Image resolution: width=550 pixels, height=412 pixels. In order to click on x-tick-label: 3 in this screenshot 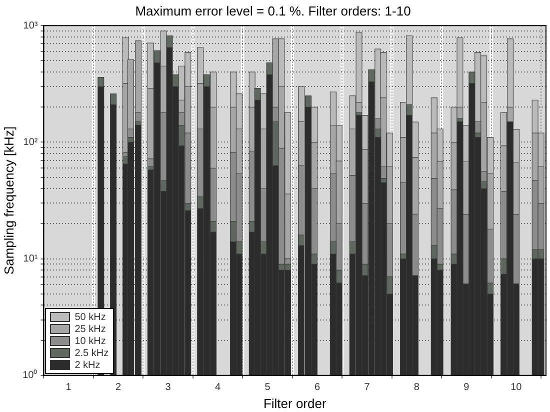, I will do `click(168, 388)`.